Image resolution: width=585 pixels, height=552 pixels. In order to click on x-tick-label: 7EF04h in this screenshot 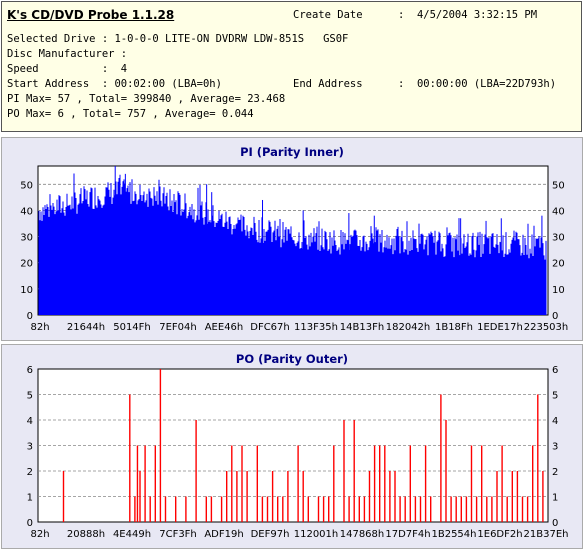, I will do `click(178, 327)`.